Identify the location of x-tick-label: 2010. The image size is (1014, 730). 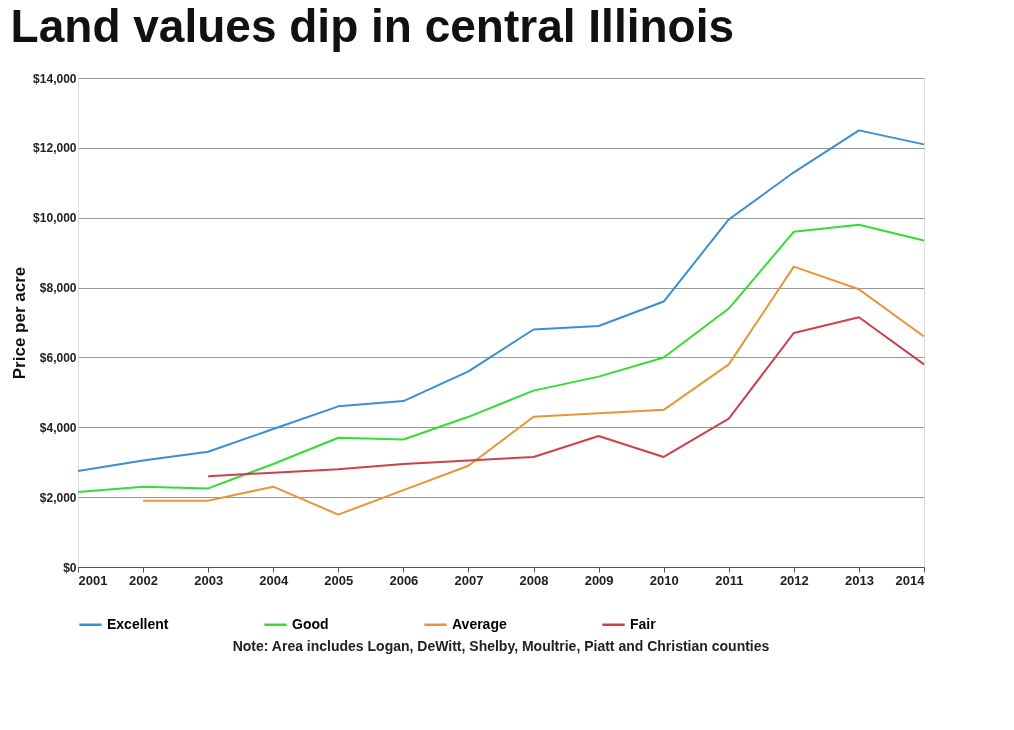
(664, 580).